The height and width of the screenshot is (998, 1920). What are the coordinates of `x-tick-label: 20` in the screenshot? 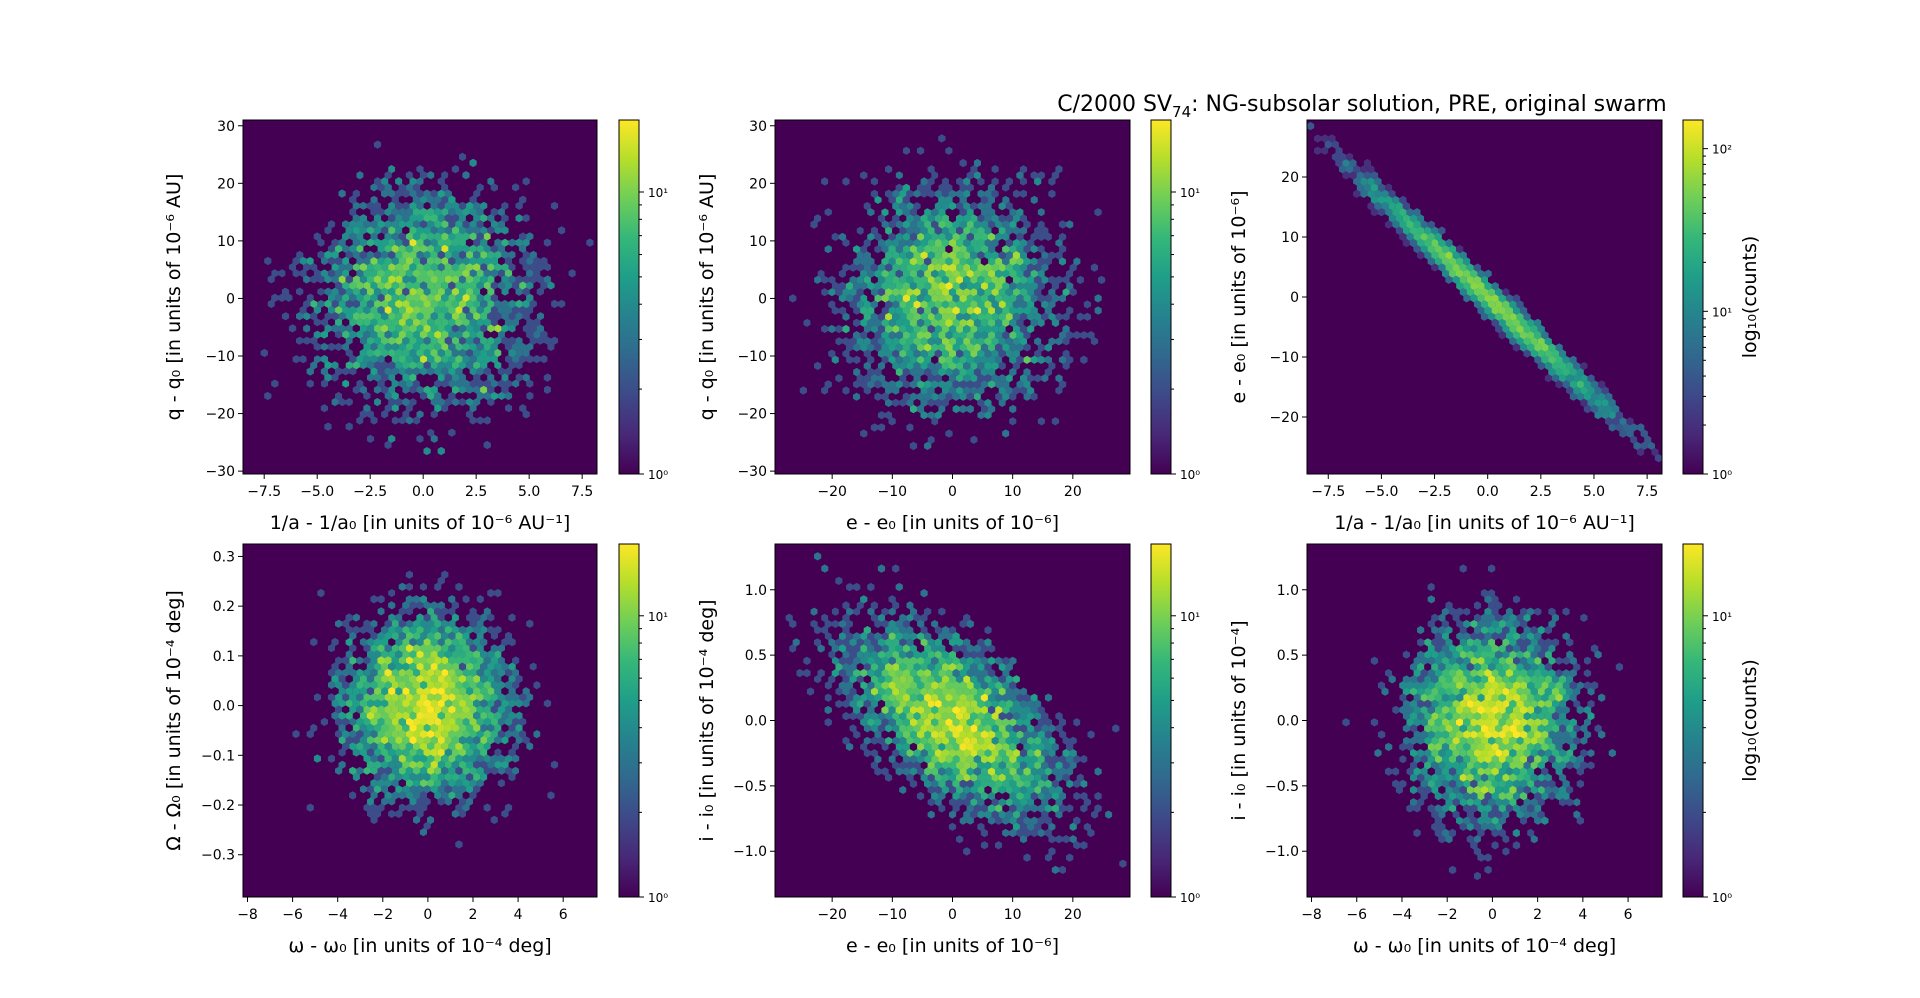 It's located at (1073, 492).